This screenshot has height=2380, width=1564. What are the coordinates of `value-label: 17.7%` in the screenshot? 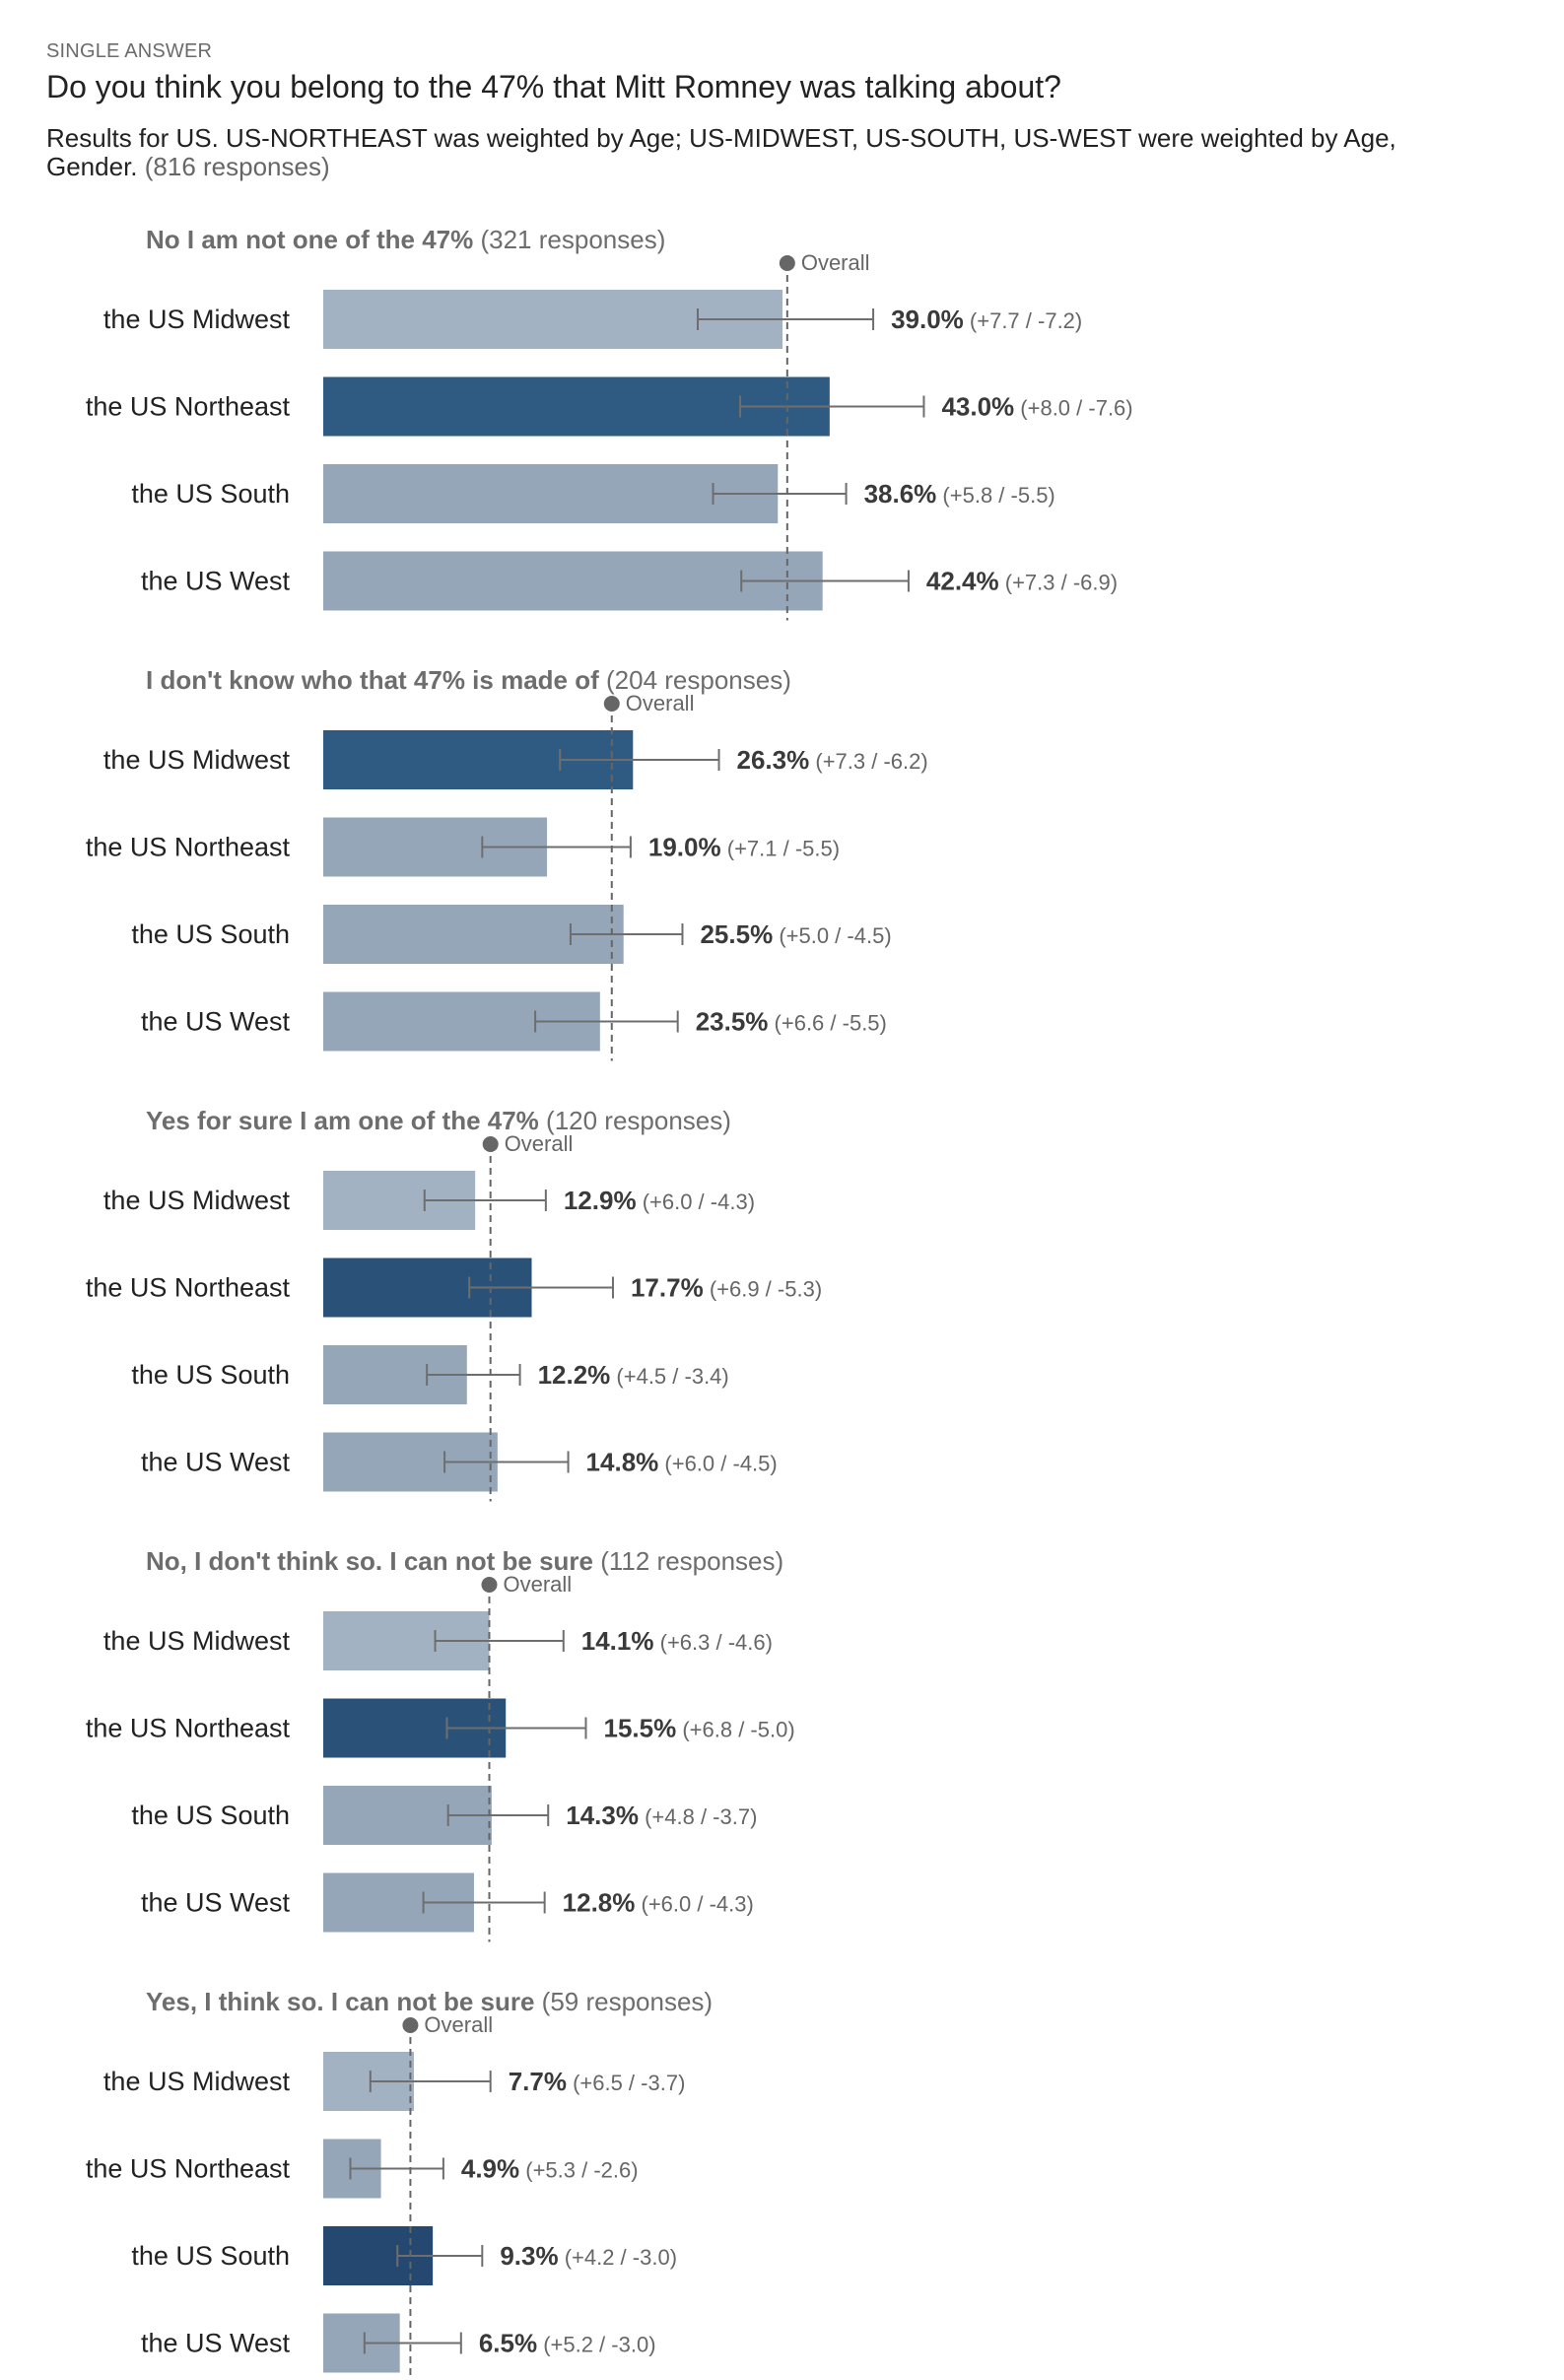 It's located at (667, 1288).